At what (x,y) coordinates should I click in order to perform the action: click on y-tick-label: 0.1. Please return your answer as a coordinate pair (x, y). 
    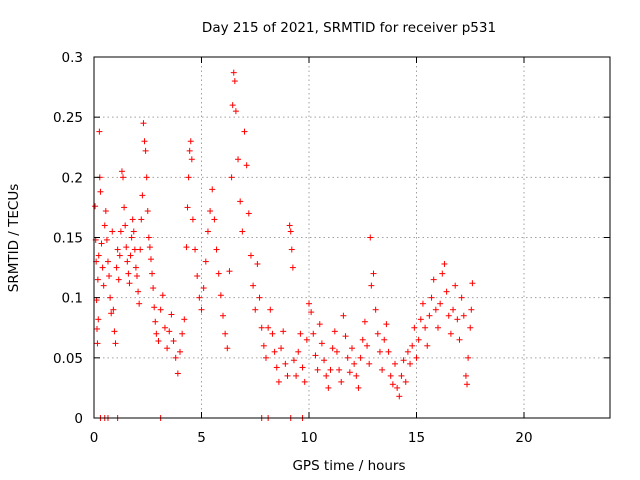
    Looking at the image, I should click on (72, 299).